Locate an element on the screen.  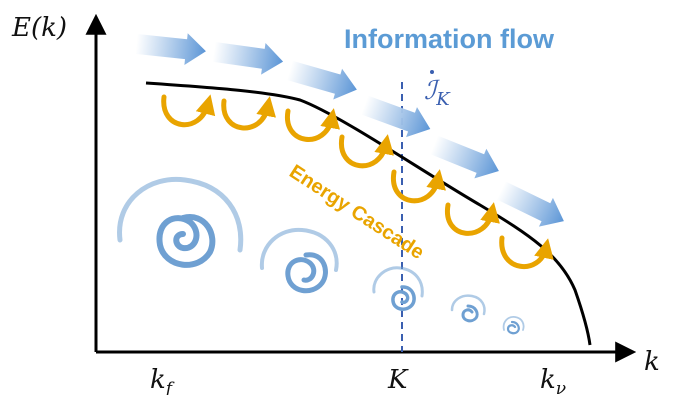
y-axis-label: E(k) is located at coordinates (39, 28).